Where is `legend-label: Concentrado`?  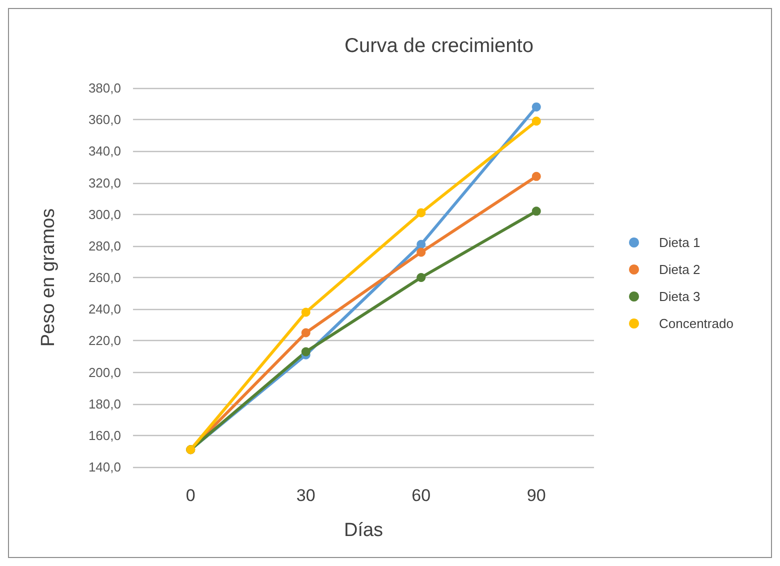
legend-label: Concentrado is located at coordinates (696, 323).